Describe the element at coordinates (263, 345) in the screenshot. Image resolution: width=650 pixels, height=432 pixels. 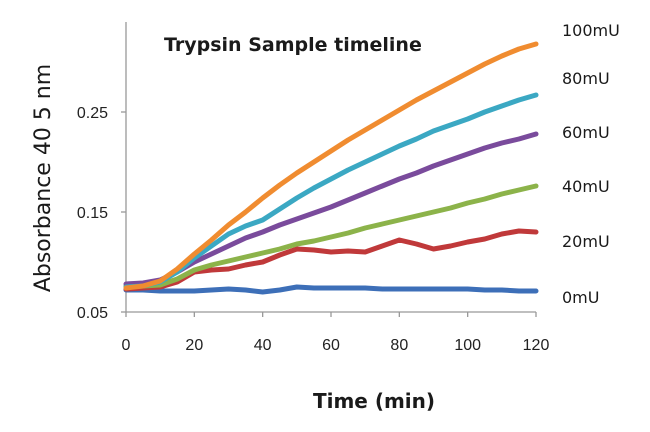
I see `x-tick-label: 40` at that location.